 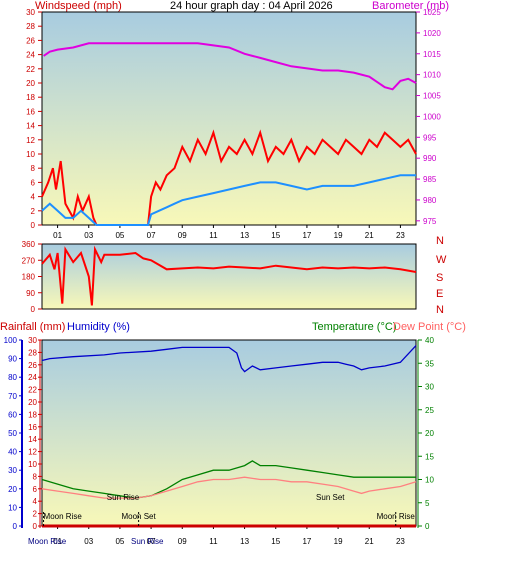 I want to click on compass-label: W, so click(x=441, y=260).